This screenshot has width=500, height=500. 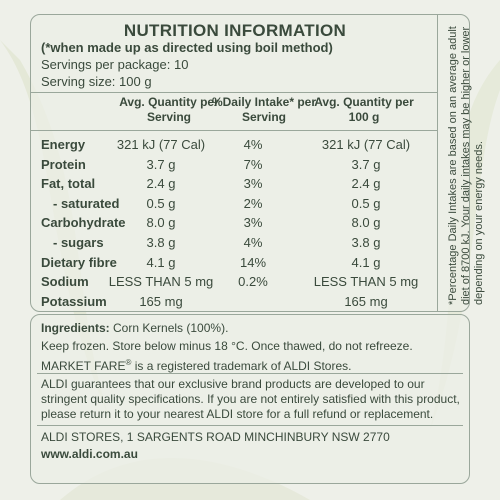 What do you see at coordinates (253, 282) in the screenshot?
I see `daily-intake-value: 0.2%` at bounding box center [253, 282].